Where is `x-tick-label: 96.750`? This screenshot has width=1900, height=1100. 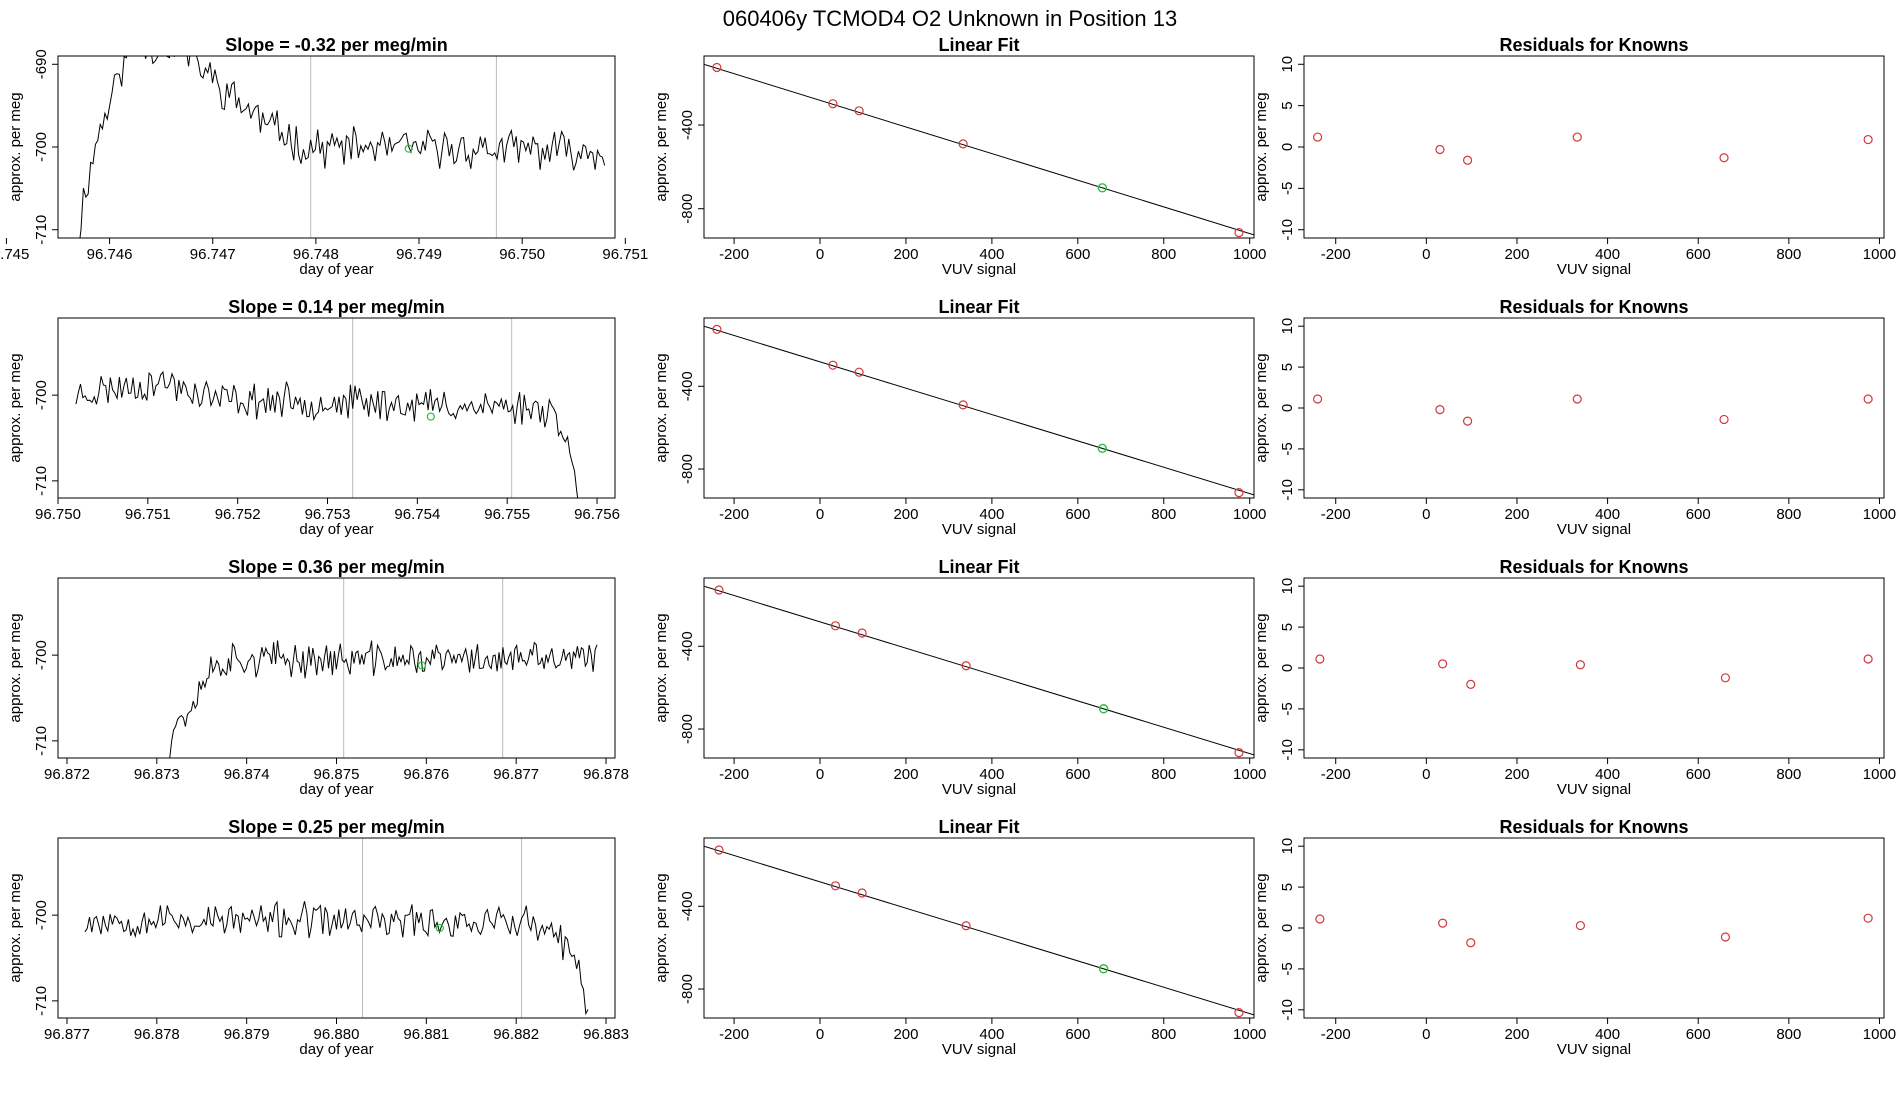 x-tick-label: 96.750 is located at coordinates (522, 254).